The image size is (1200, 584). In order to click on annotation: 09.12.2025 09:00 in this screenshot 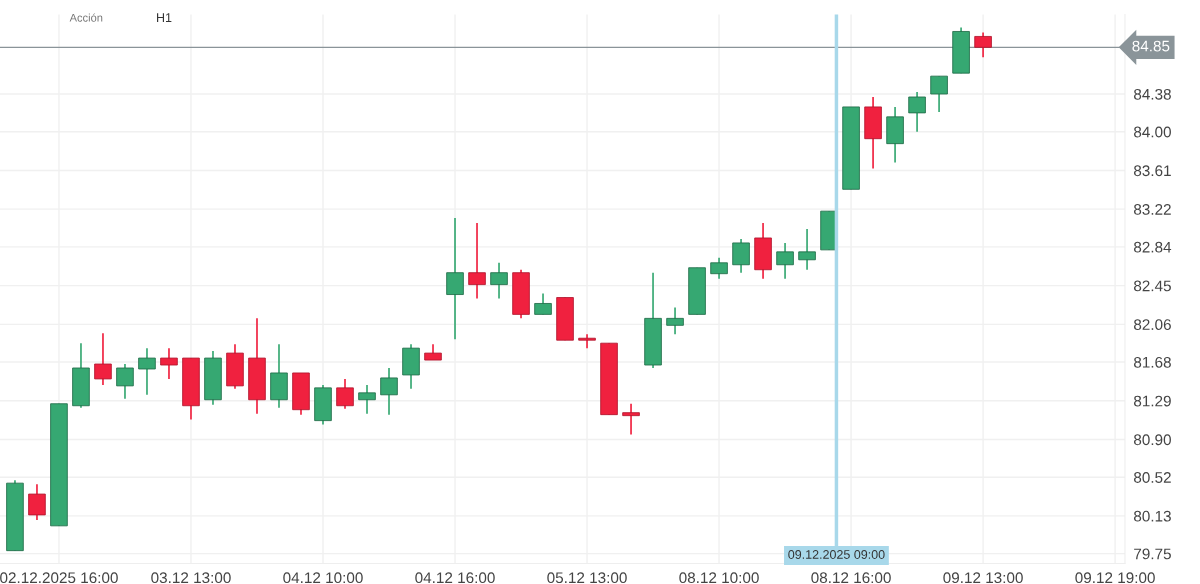, I will do `click(836, 554)`.